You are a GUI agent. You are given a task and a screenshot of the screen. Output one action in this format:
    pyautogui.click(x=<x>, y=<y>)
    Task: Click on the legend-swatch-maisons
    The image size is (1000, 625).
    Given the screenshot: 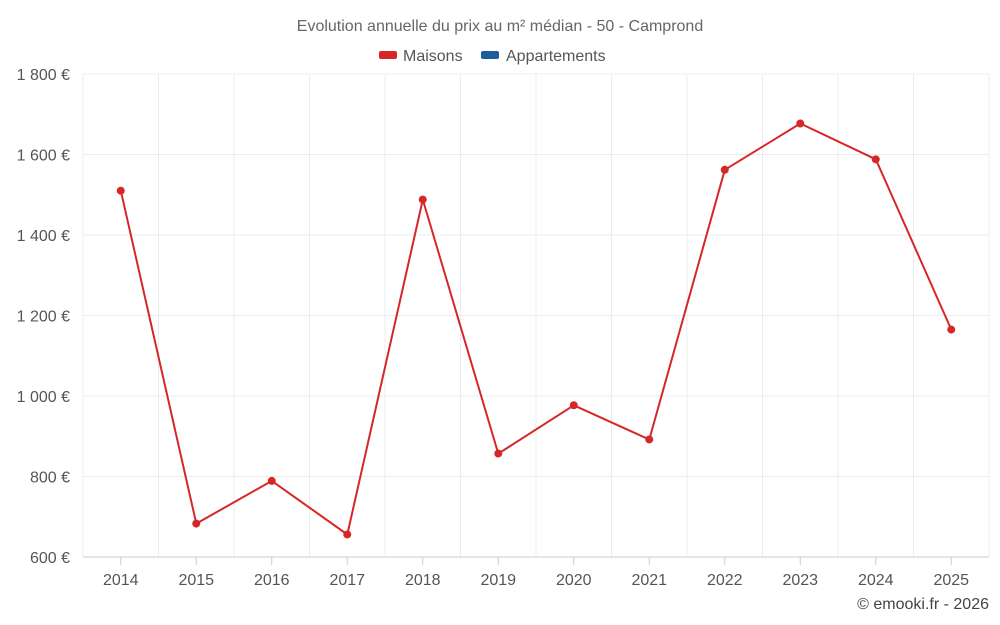 What is the action you would take?
    pyautogui.click(x=388, y=55)
    